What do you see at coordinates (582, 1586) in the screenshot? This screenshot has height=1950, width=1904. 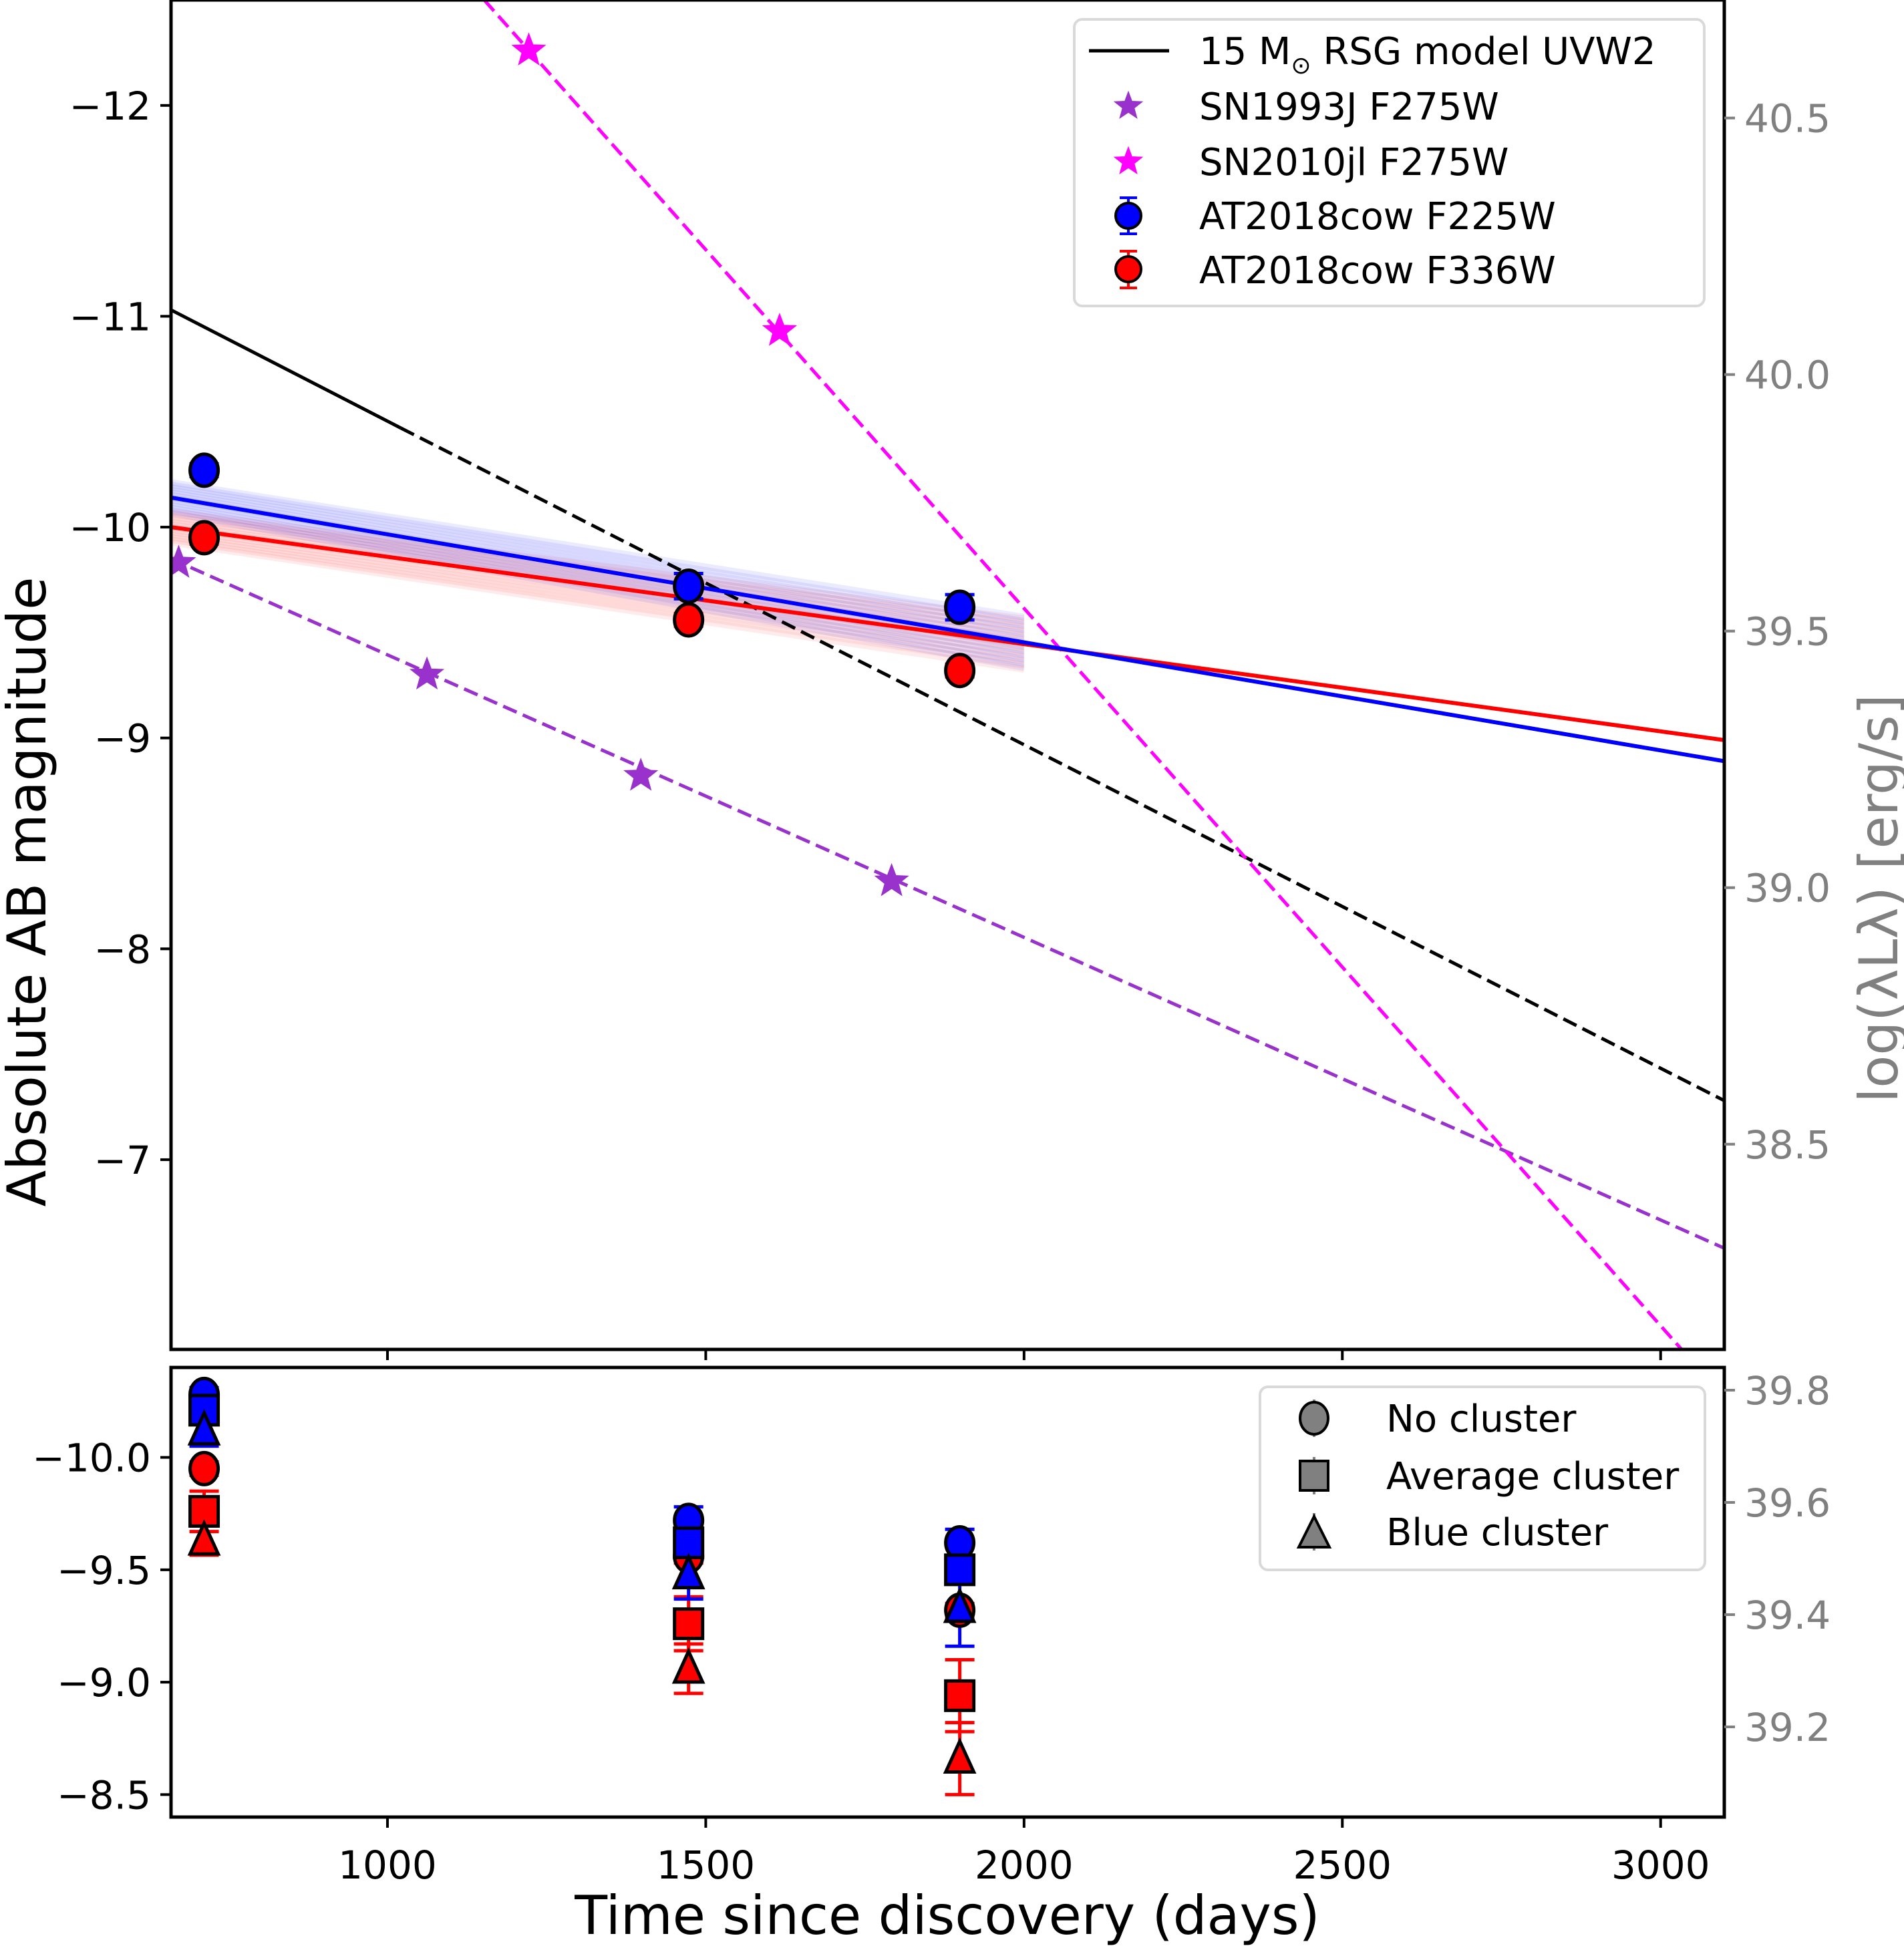 I see `bottom-plot-area` at bounding box center [582, 1586].